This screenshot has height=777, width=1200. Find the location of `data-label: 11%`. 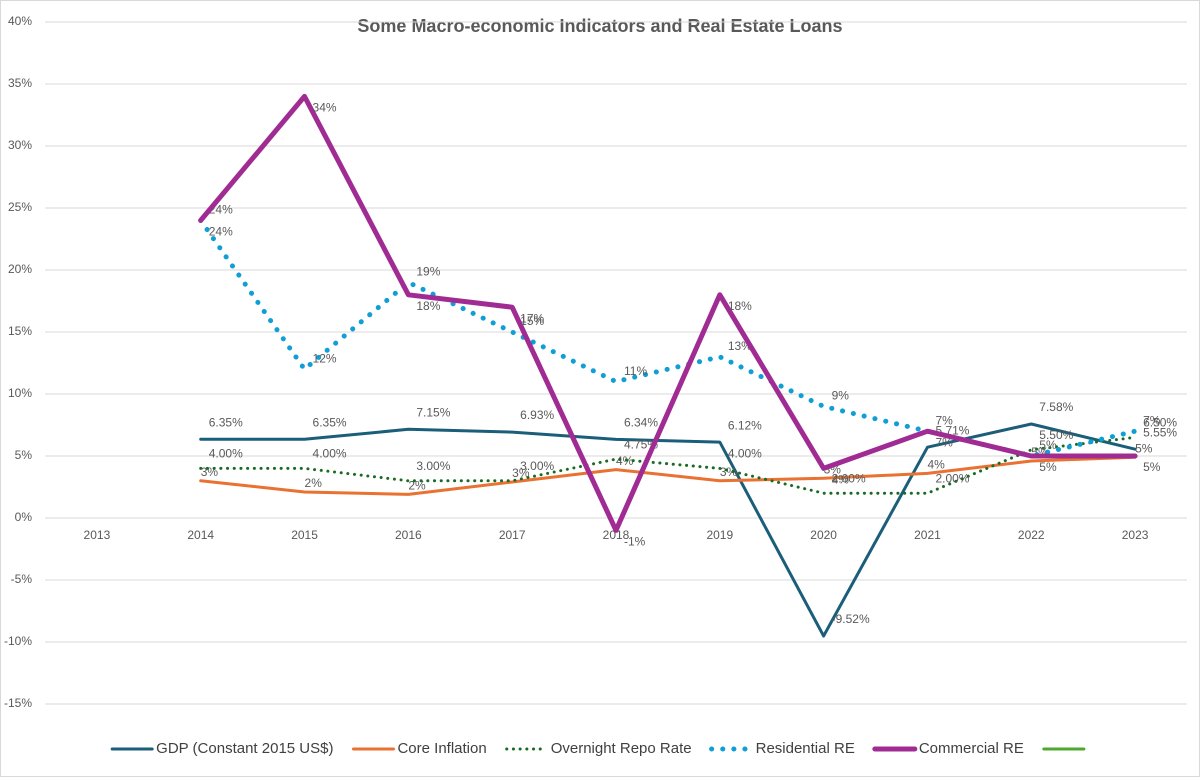

data-label: 11% is located at coordinates (635, 371).